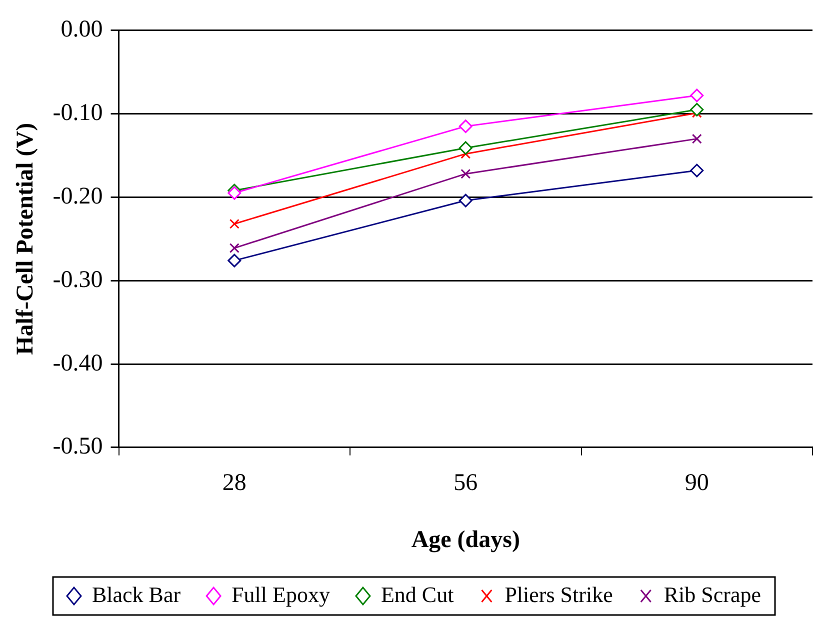 The image size is (828, 625). Describe the element at coordinates (77, 363) in the screenshot. I see `y-tick-label: -0.40` at that location.